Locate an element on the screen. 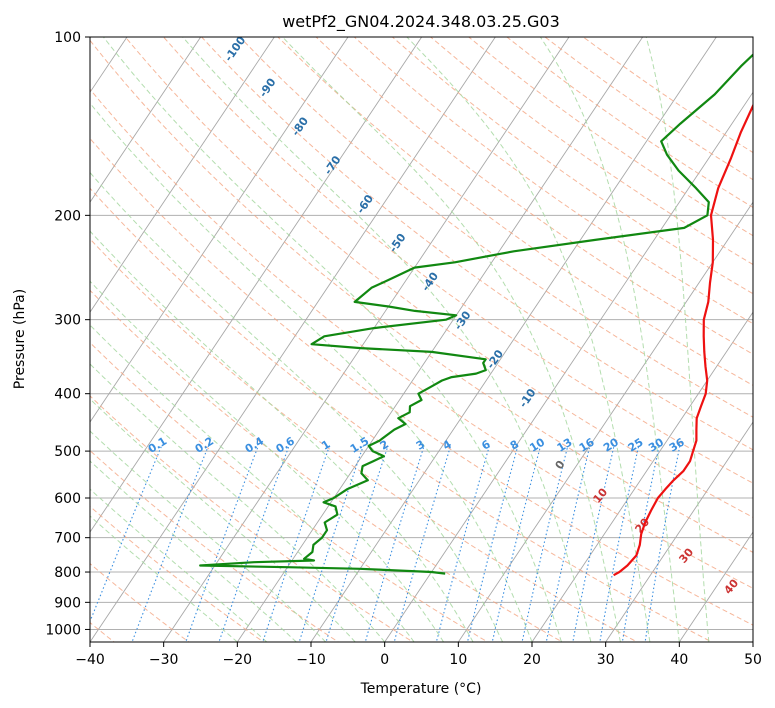 Image resolution: width=775 pixels, height=708 pixels. dry-adiabat-label: -20 is located at coordinates (495, 359).